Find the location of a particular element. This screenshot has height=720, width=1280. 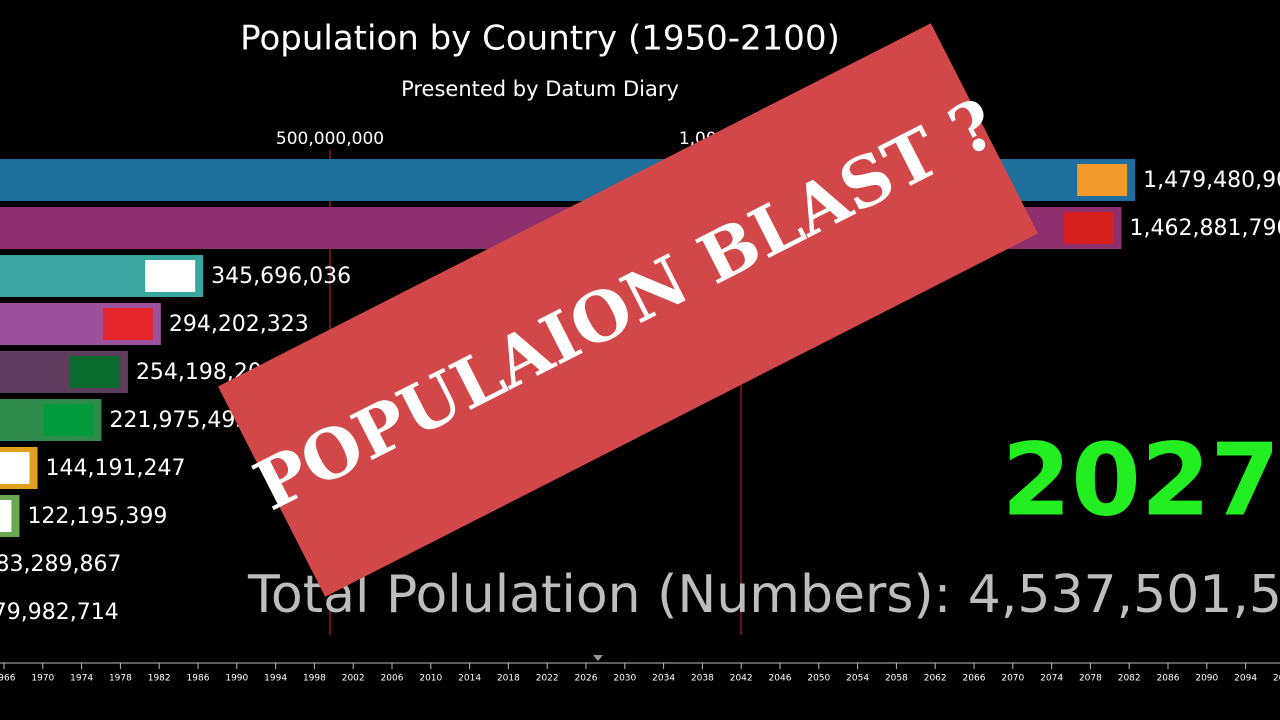

timeline-pointer is located at coordinates (598, 658).